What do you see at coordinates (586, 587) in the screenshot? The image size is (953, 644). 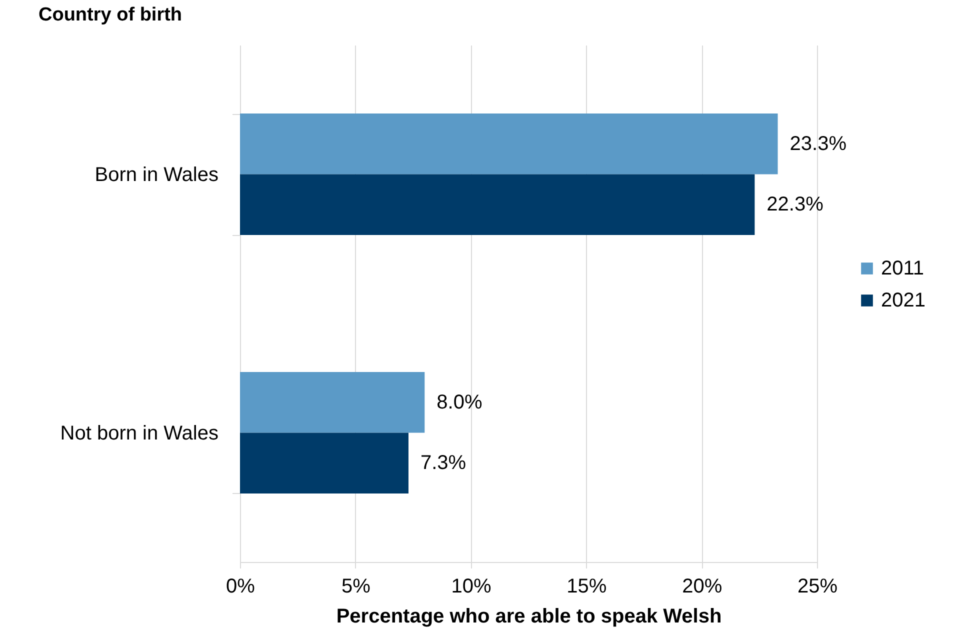 I see `x-tick-label: 15%` at bounding box center [586, 587].